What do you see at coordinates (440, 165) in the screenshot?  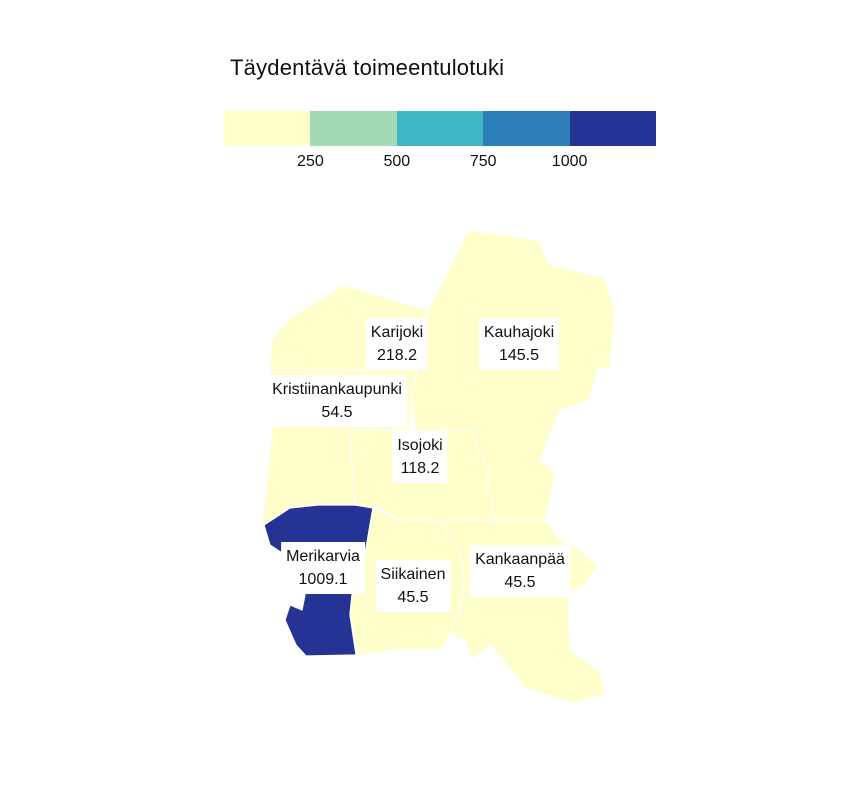 I see `legend-tick-labels: 250 500 750 1000` at bounding box center [440, 165].